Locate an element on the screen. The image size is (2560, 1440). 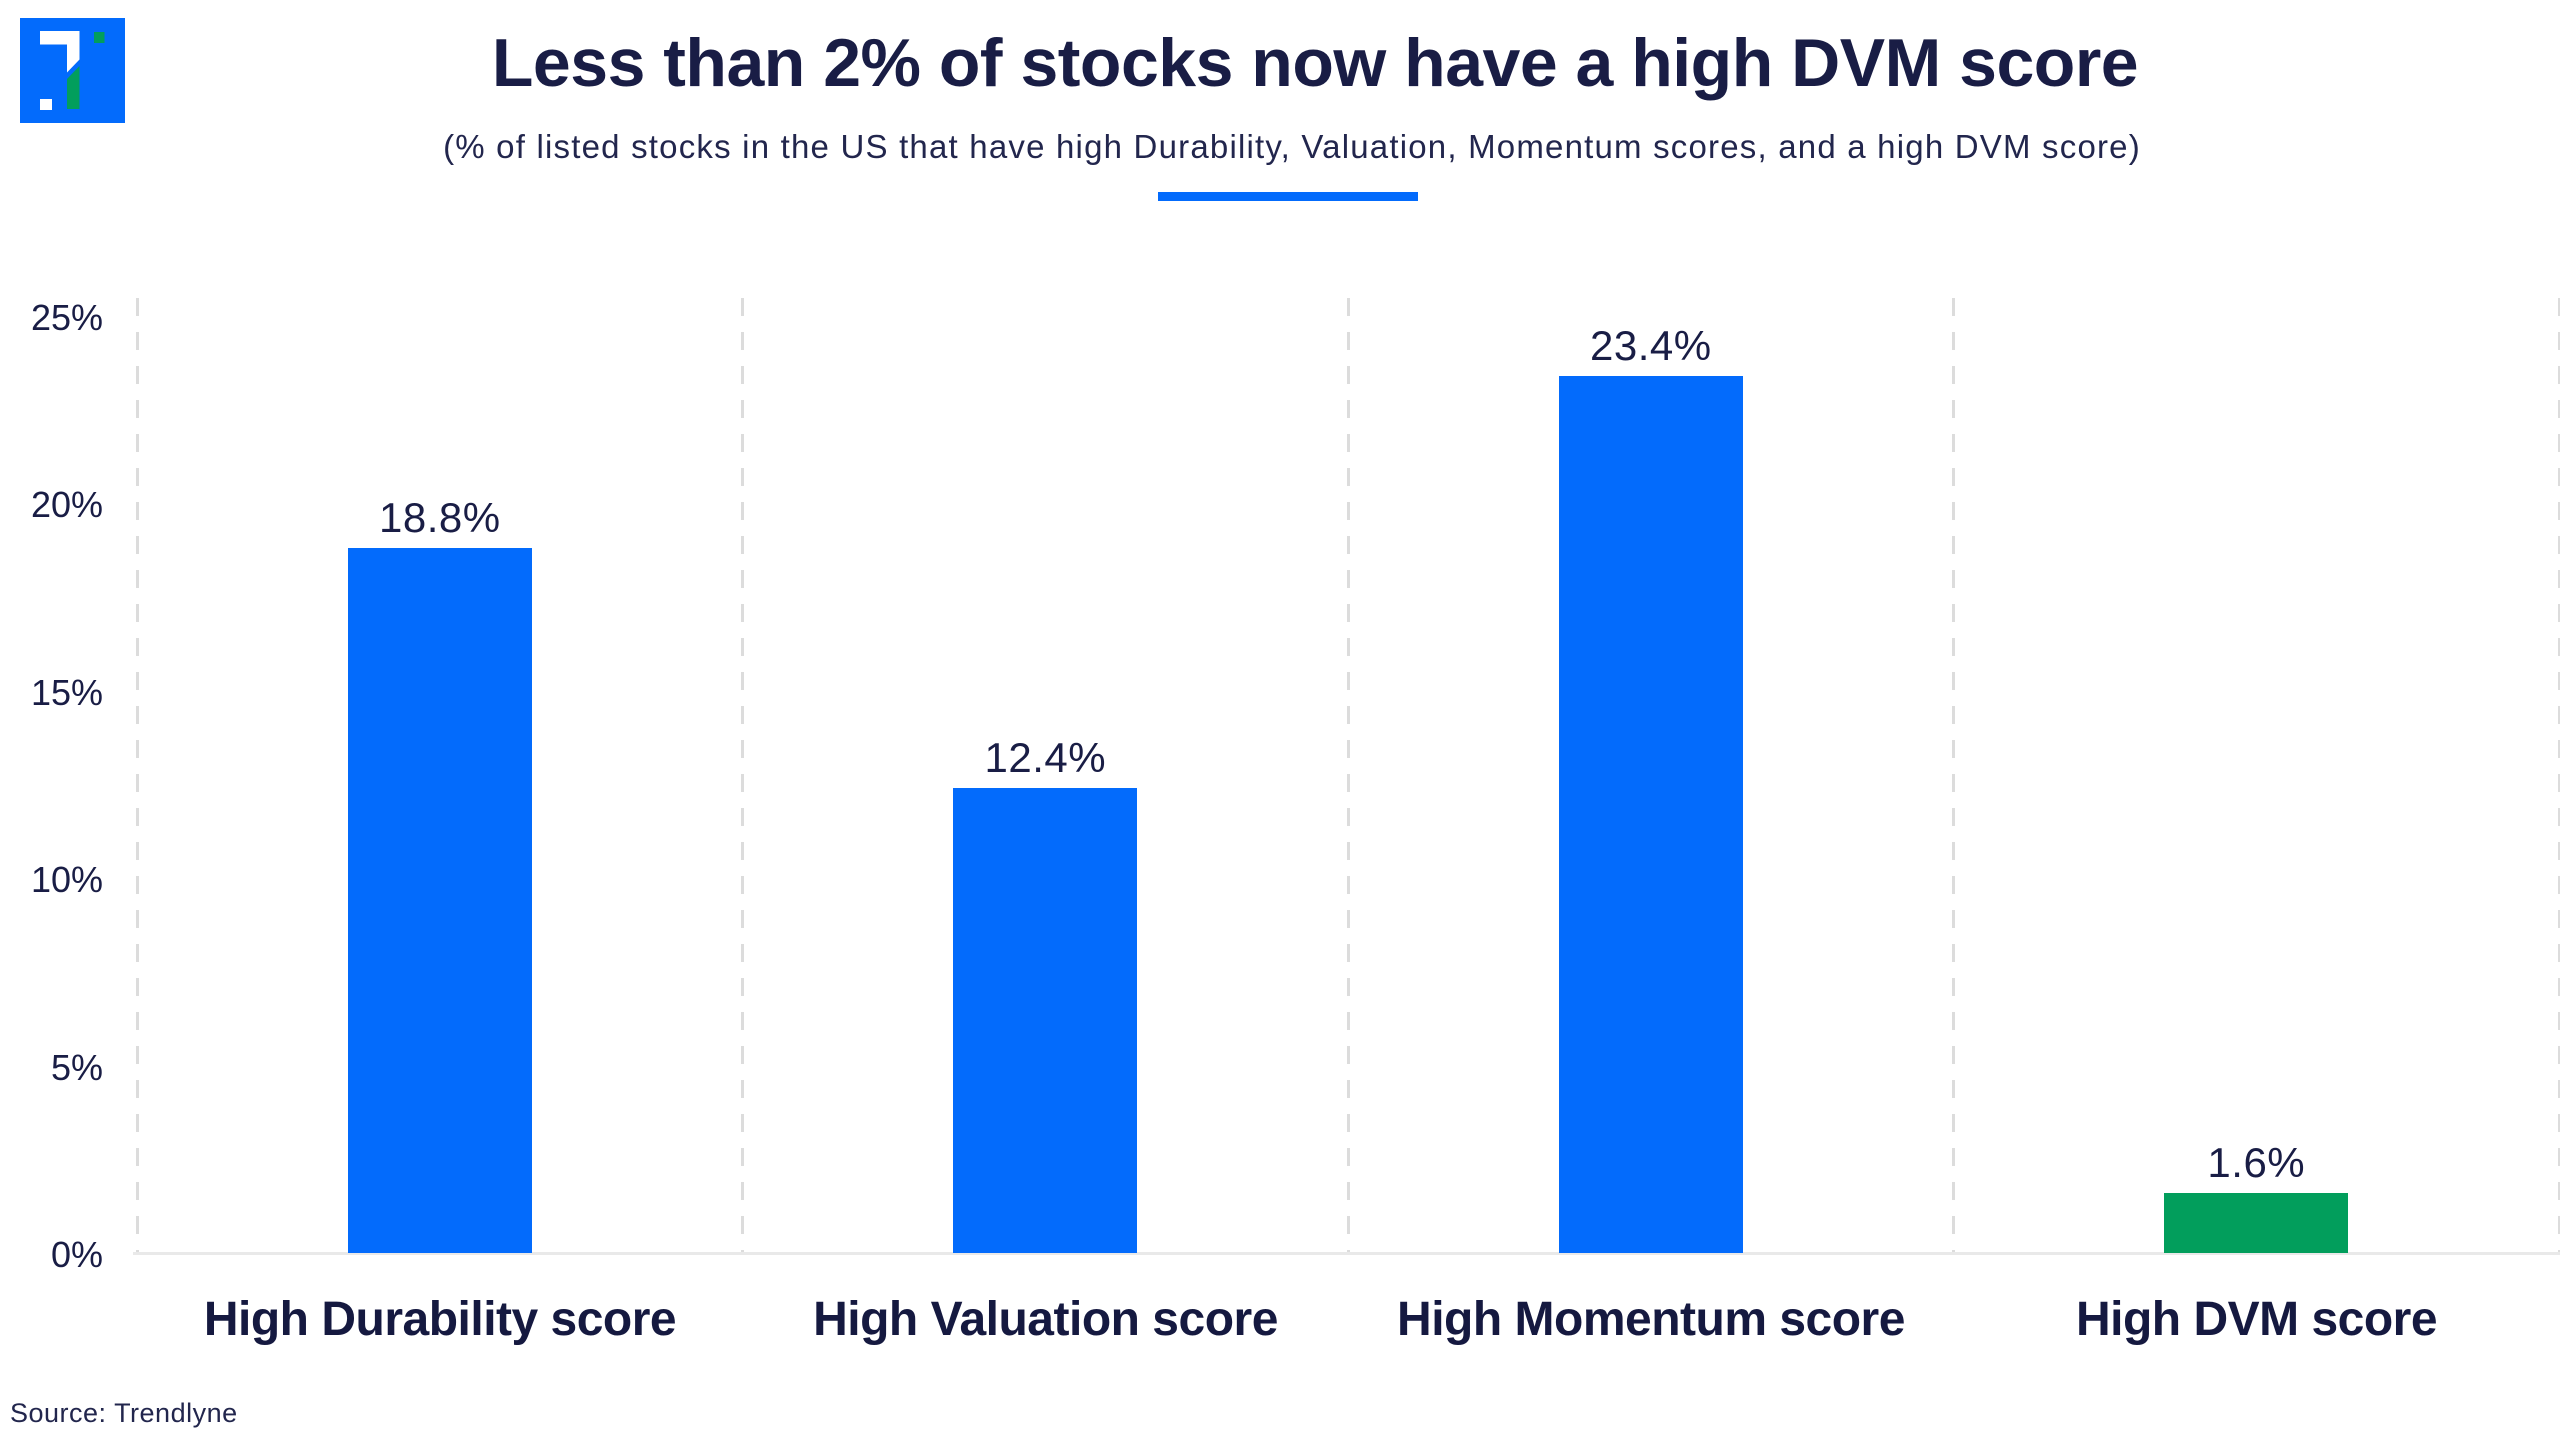
bar-high-durability-score is located at coordinates (439, 900).